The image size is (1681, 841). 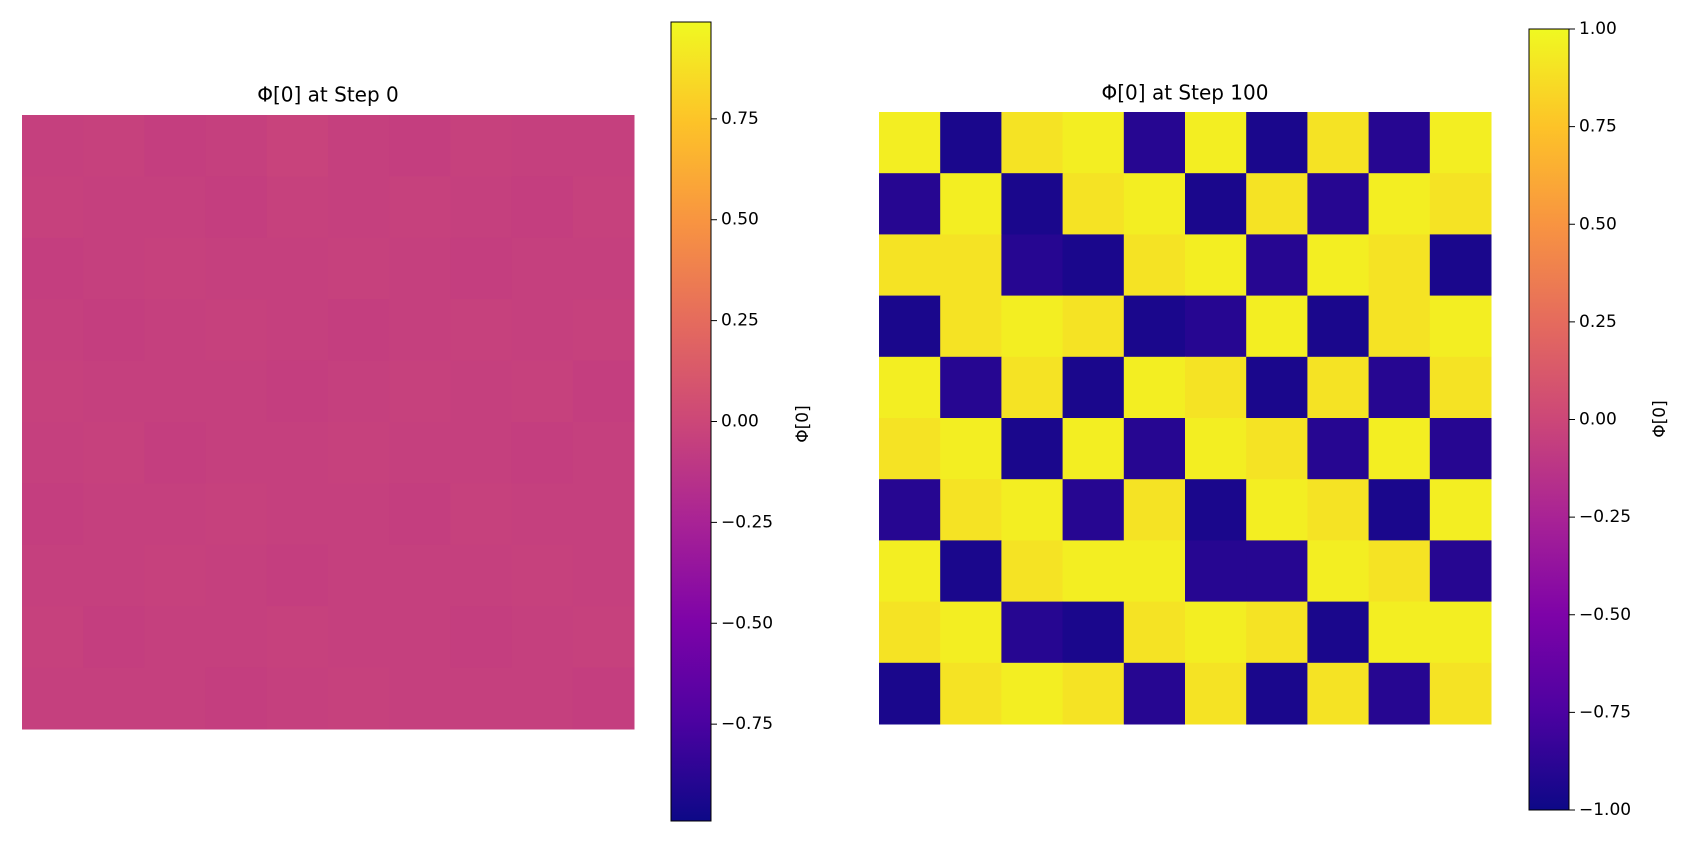 What do you see at coordinates (1549, 419) in the screenshot?
I see `colorbar` at bounding box center [1549, 419].